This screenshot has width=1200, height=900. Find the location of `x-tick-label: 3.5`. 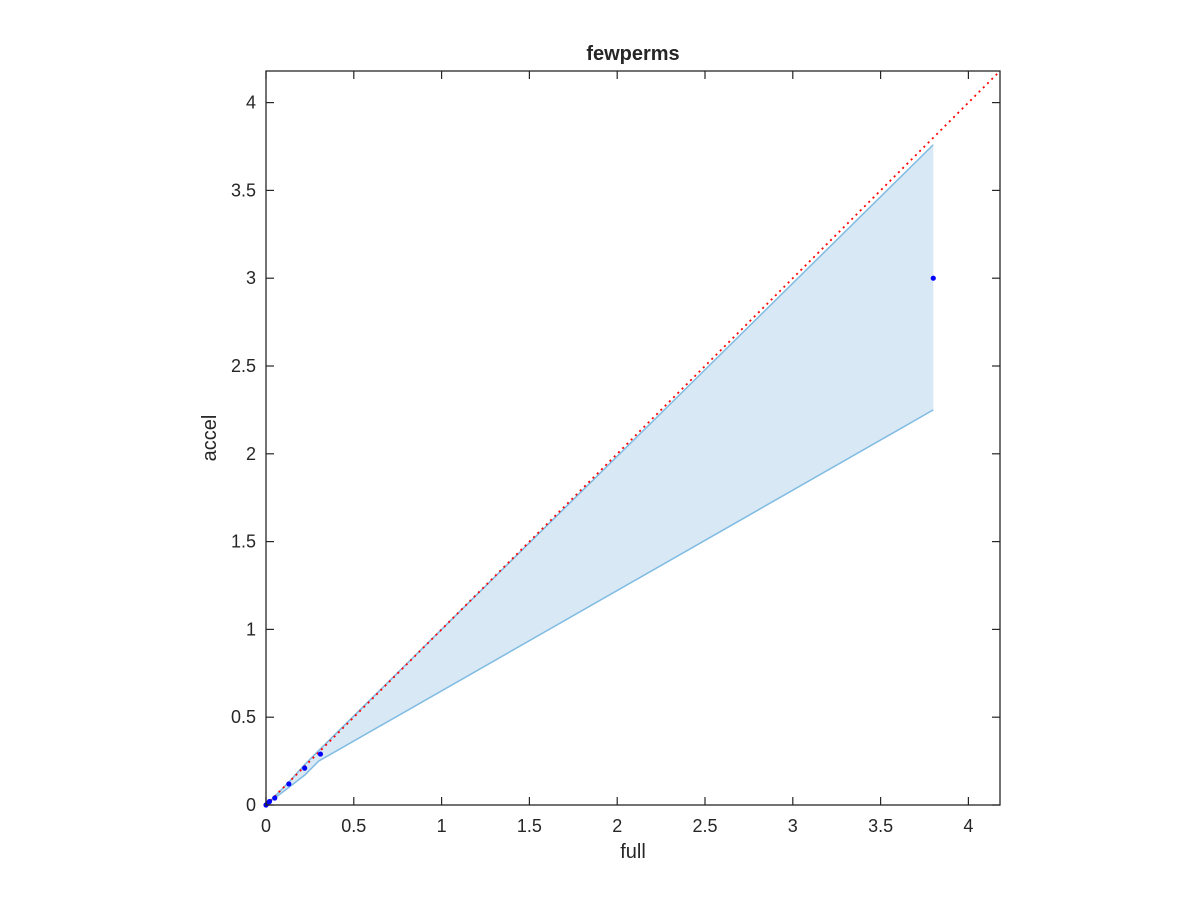

x-tick-label: 3.5 is located at coordinates (880, 826).